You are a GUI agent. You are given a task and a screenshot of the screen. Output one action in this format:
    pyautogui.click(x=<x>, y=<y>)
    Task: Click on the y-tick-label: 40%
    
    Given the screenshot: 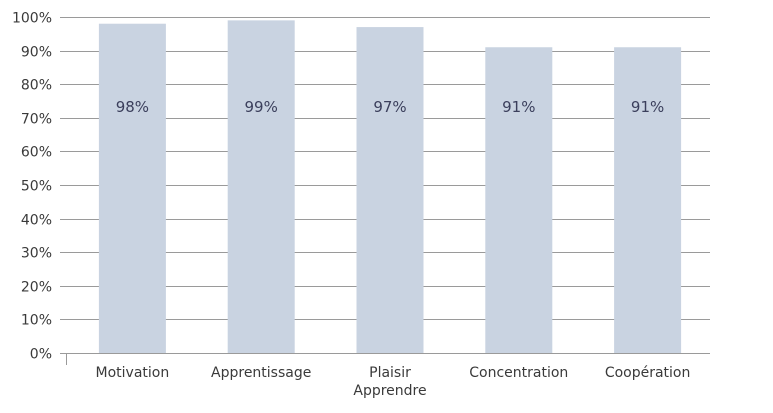 What is the action you would take?
    pyautogui.click(x=36, y=221)
    